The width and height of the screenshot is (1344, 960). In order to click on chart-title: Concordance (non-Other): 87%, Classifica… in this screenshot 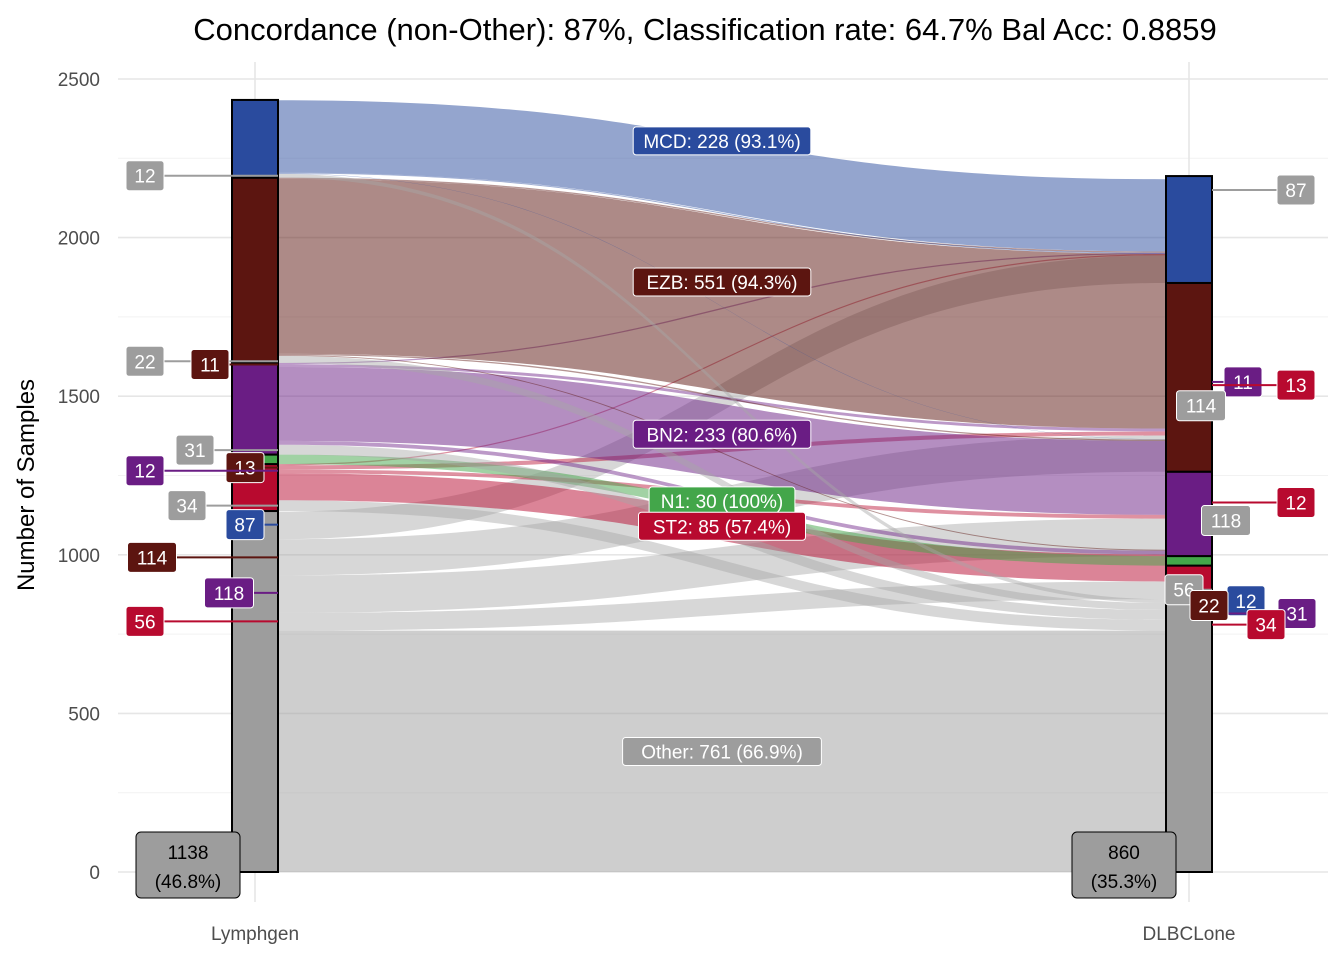, I will do `click(705, 29)`.